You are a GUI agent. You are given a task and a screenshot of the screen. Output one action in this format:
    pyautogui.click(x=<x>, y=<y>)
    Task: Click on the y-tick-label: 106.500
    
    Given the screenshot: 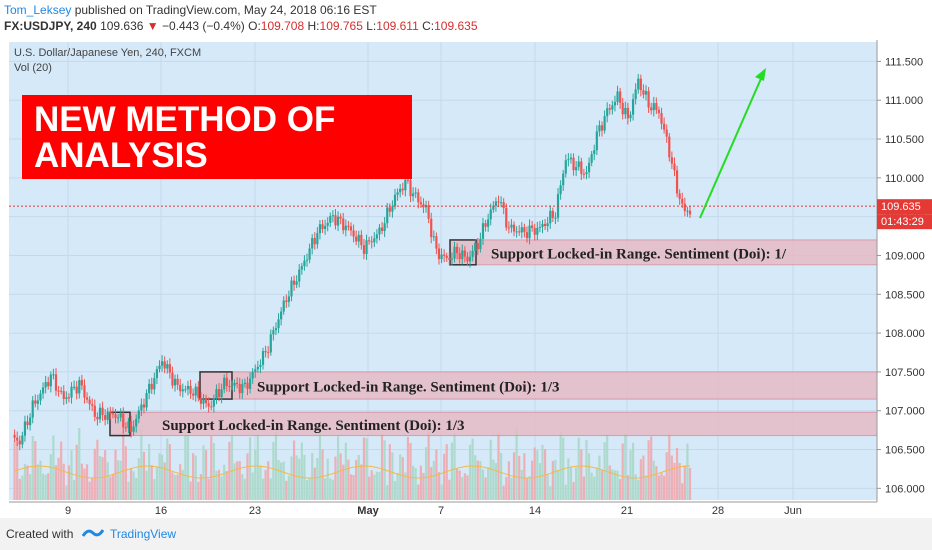 What is the action you would take?
    pyautogui.click(x=905, y=451)
    